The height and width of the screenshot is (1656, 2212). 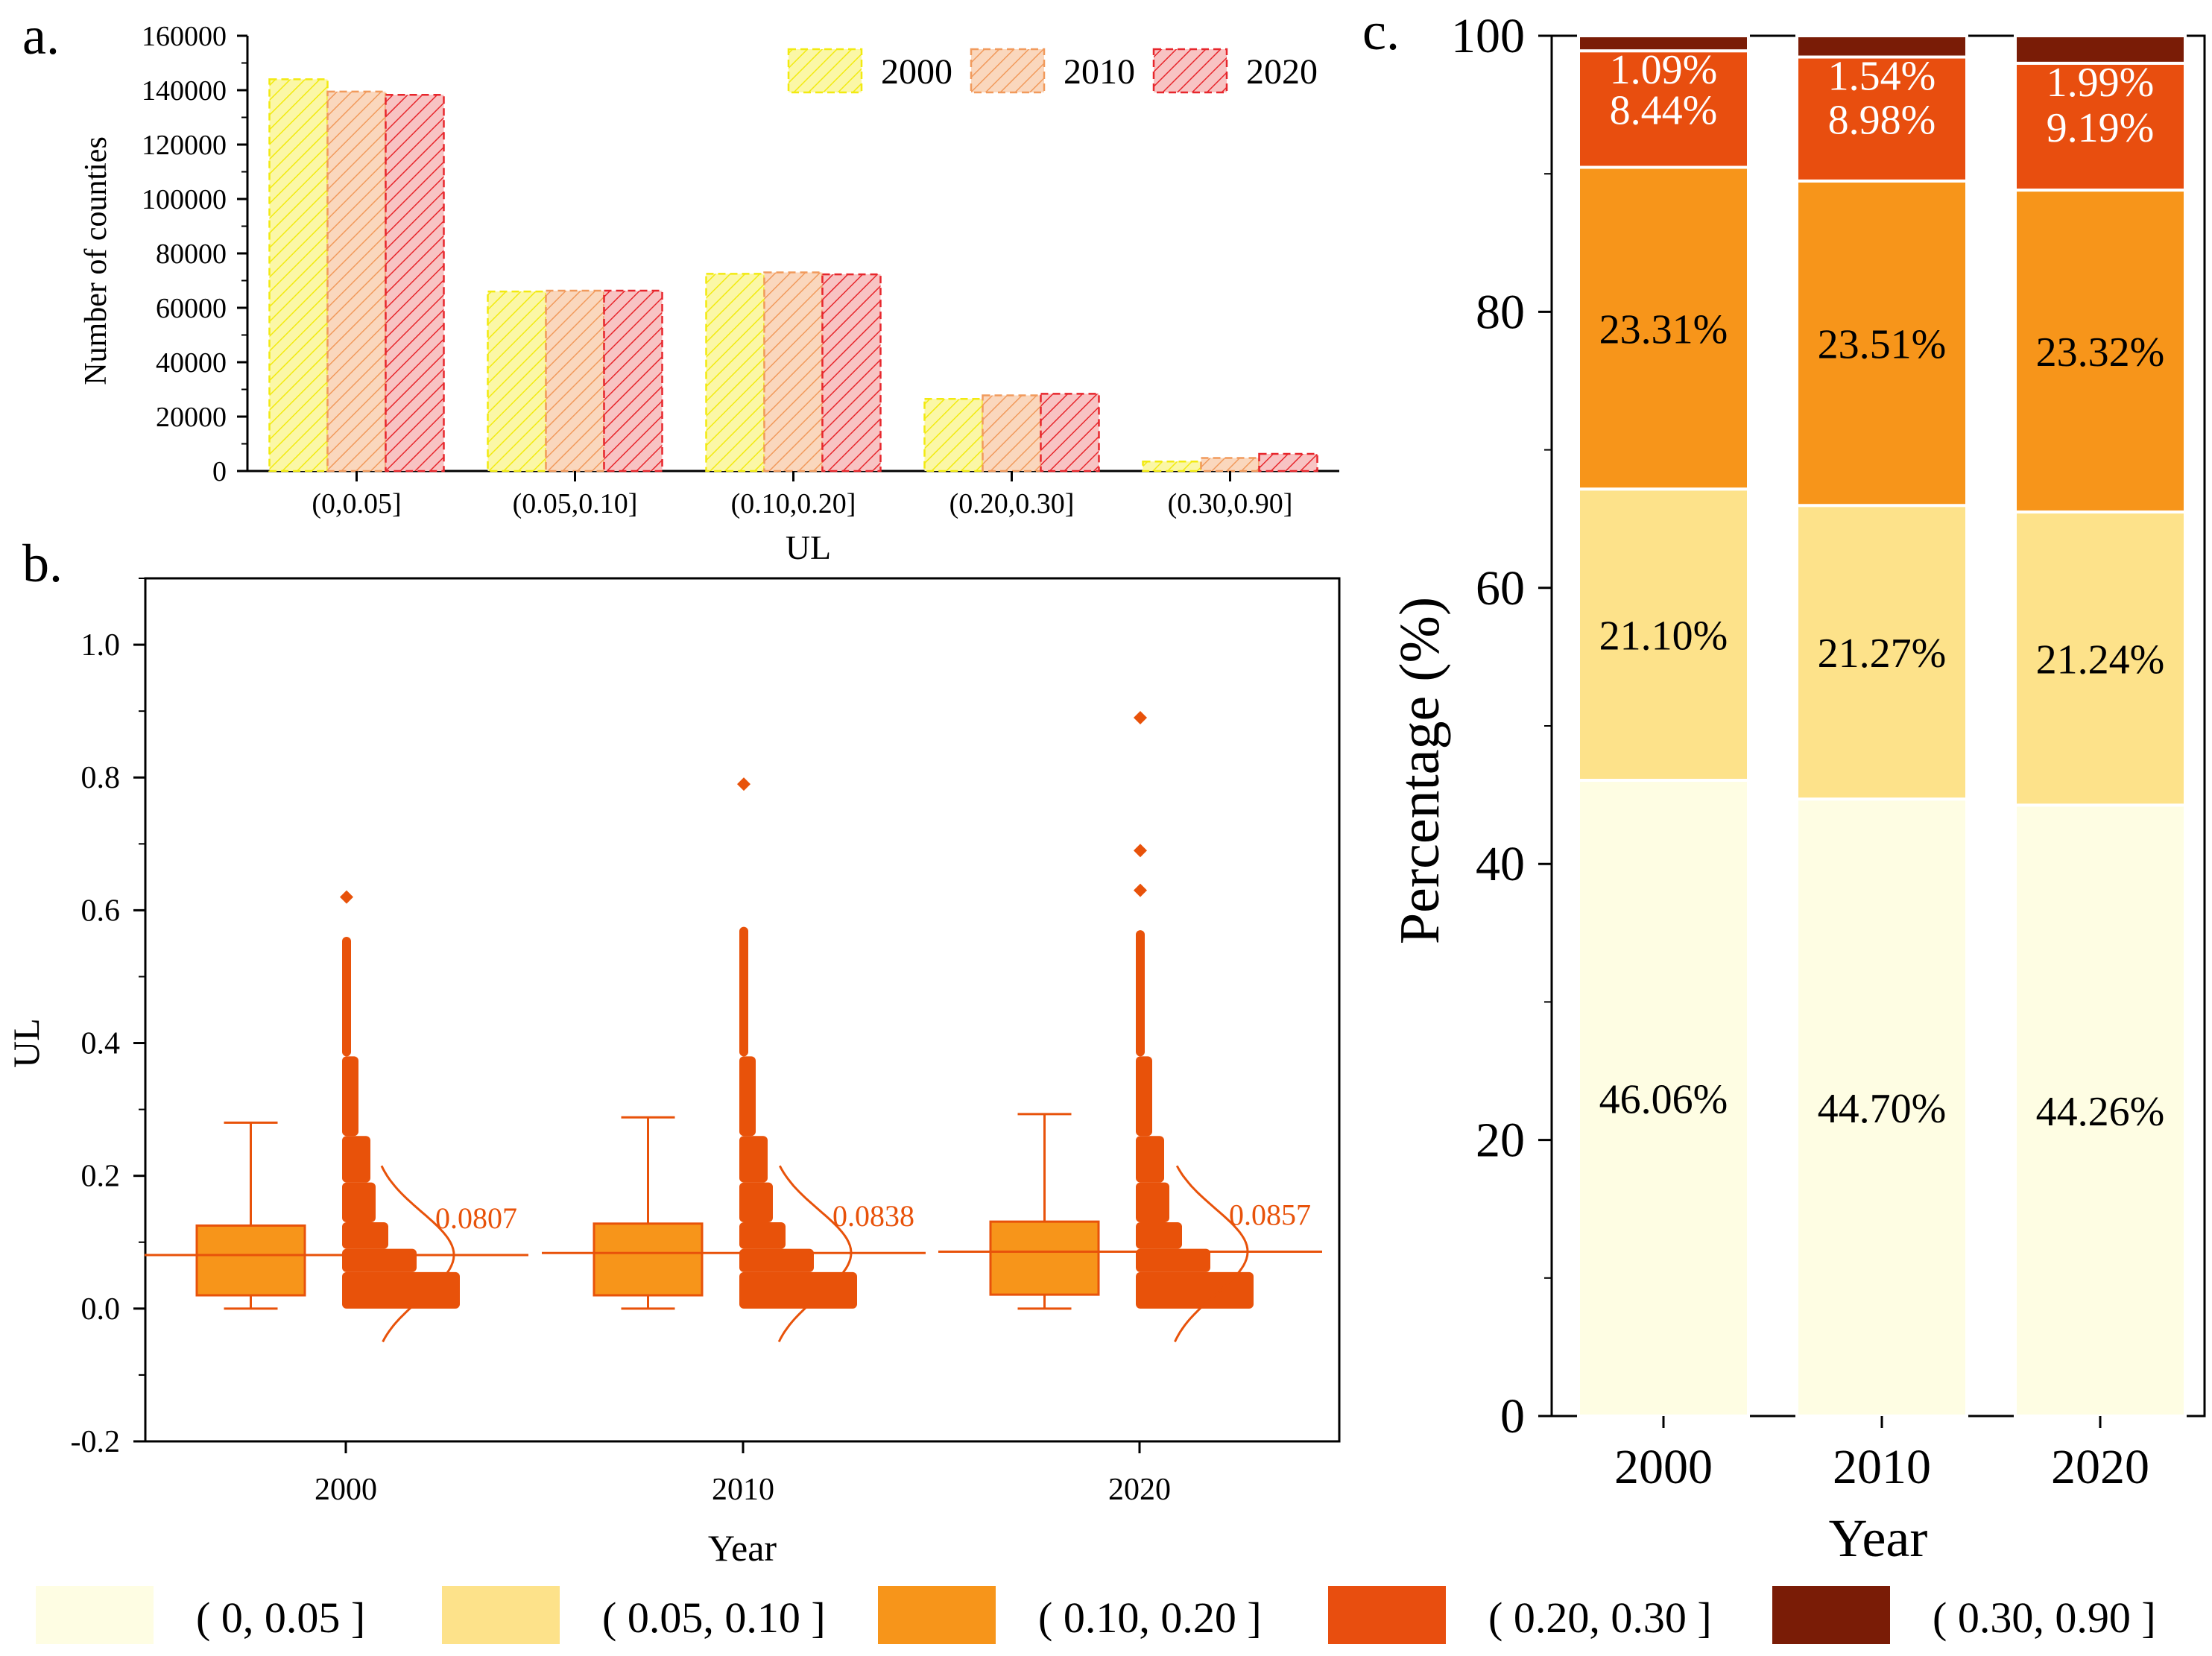 I want to click on legend-swatch-2020, so click(x=1190, y=71).